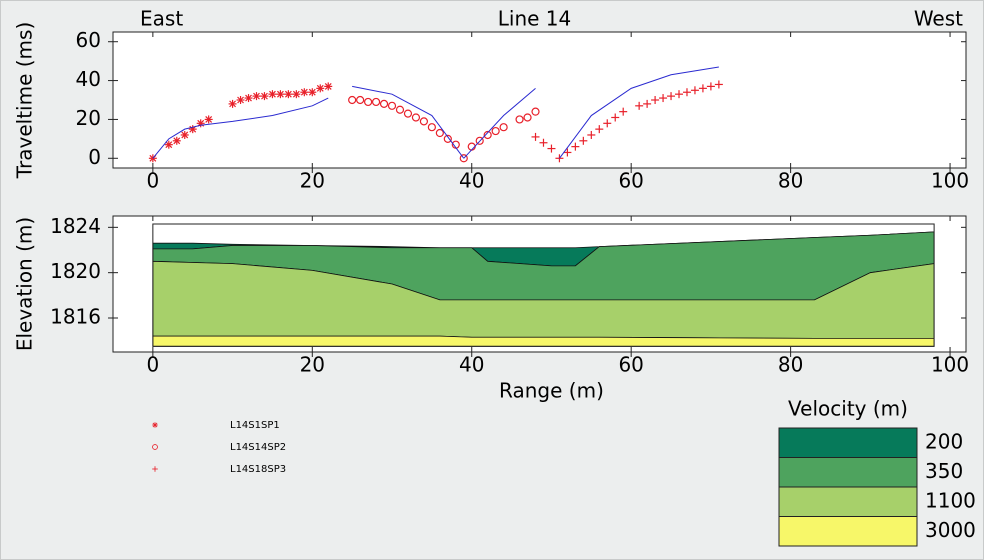  I want to click on legend-label: 200, so click(944, 442).